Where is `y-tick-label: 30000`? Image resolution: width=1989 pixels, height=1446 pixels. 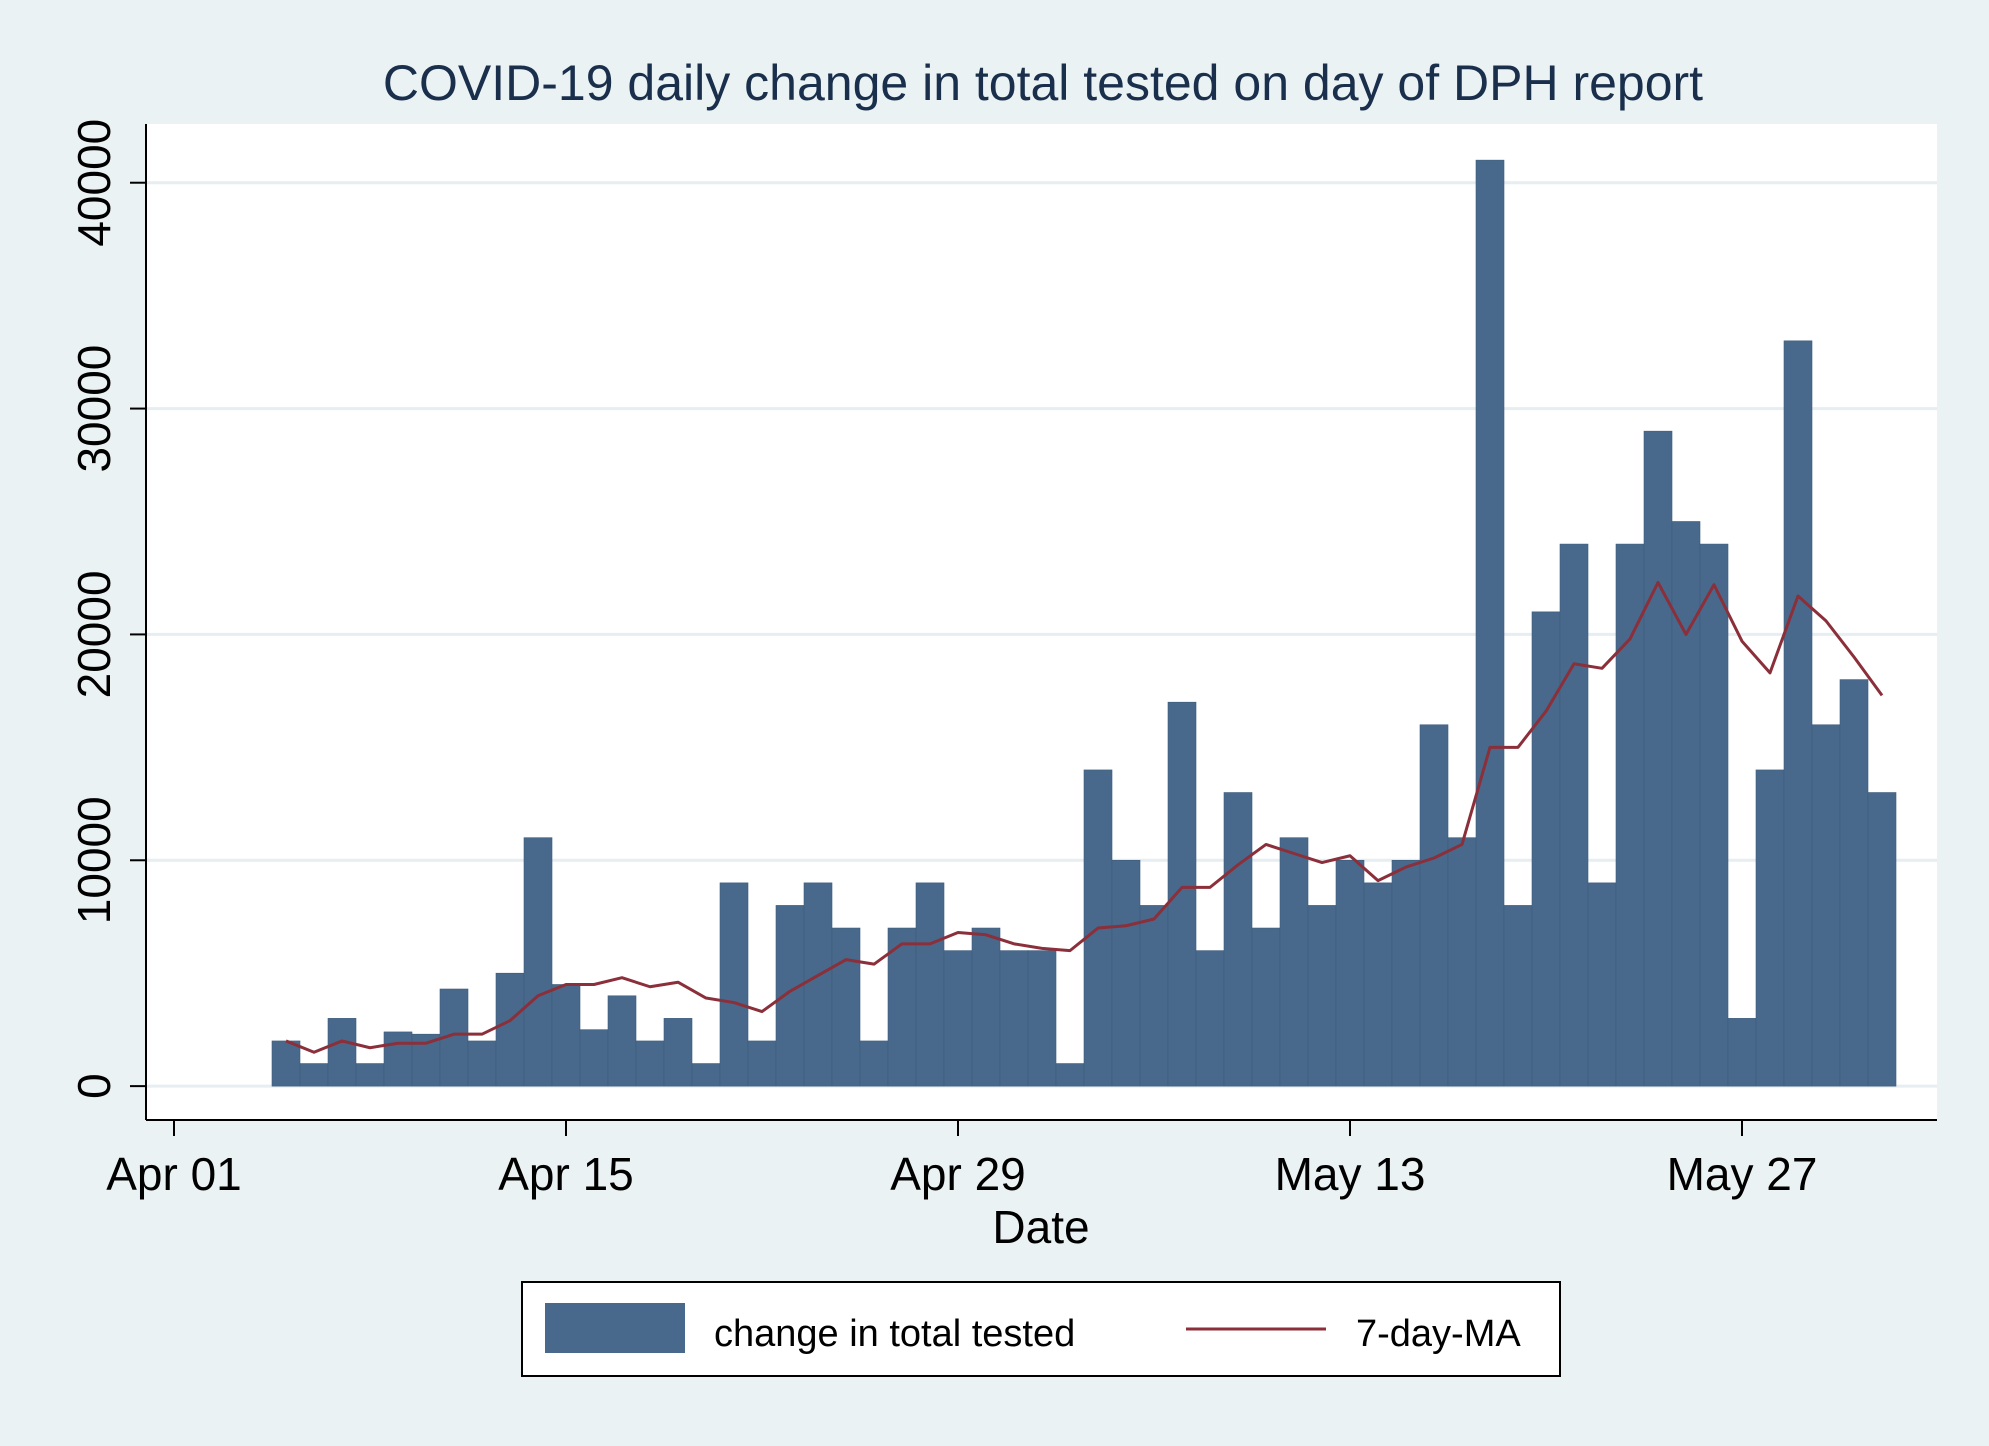 y-tick-label: 30000 is located at coordinates (94, 409).